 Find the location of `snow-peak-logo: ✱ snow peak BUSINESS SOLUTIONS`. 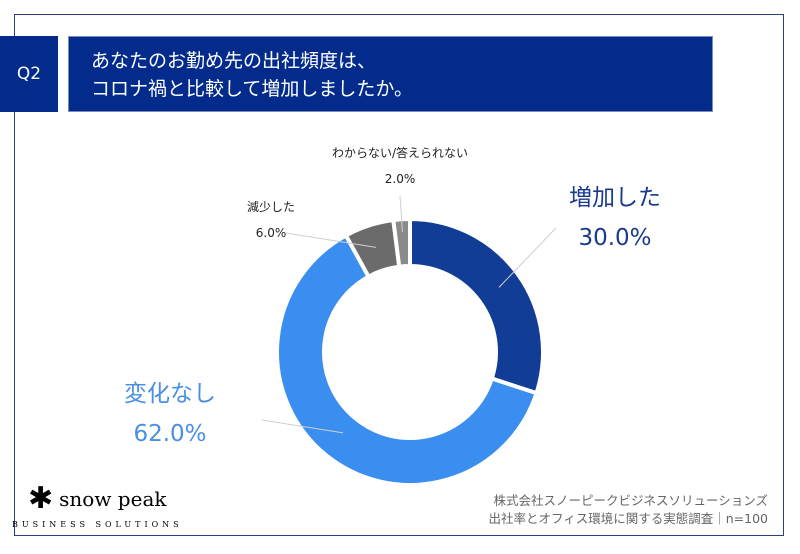

snow-peak-logo: ✱ snow peak BUSINESS SOLUTIONS is located at coordinates (97, 505).